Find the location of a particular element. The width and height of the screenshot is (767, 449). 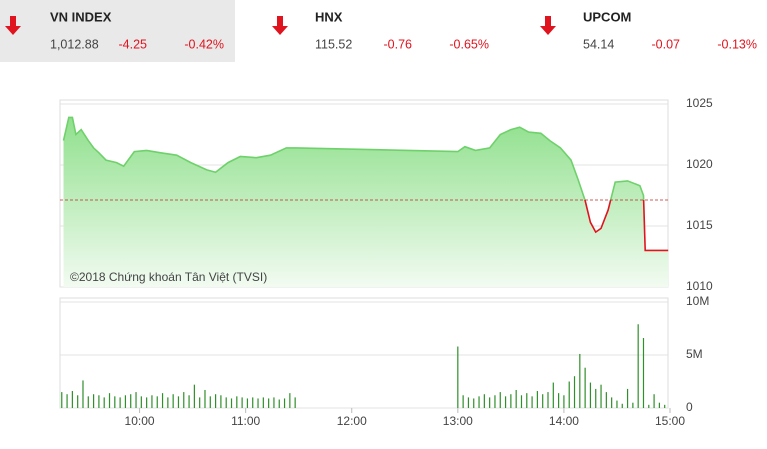

index-change-pct: -0.13% is located at coordinates (737, 44).